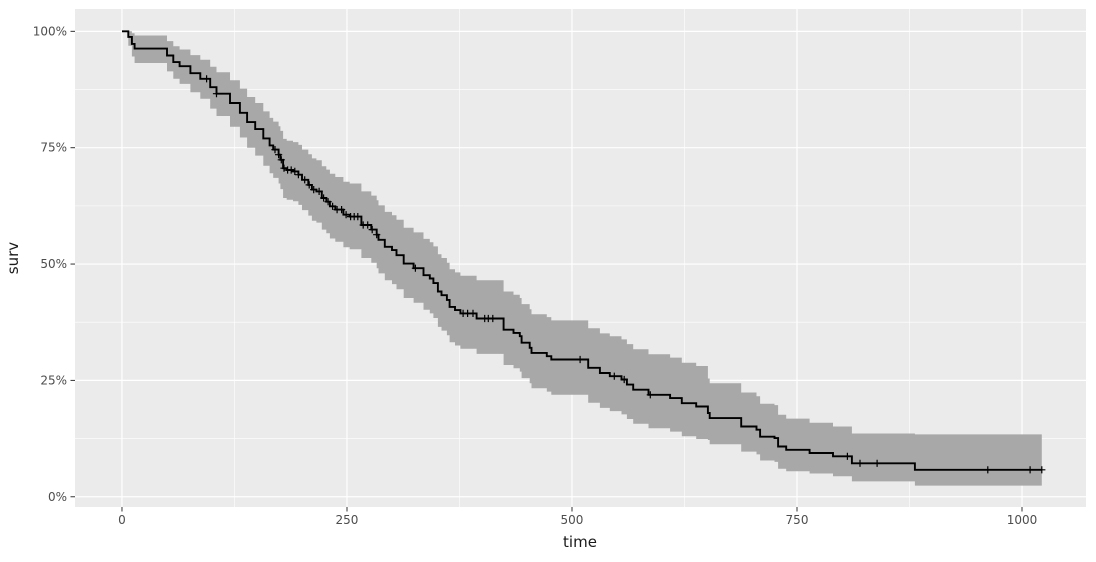  What do you see at coordinates (572, 520) in the screenshot?
I see `x-tick-label: 500` at bounding box center [572, 520].